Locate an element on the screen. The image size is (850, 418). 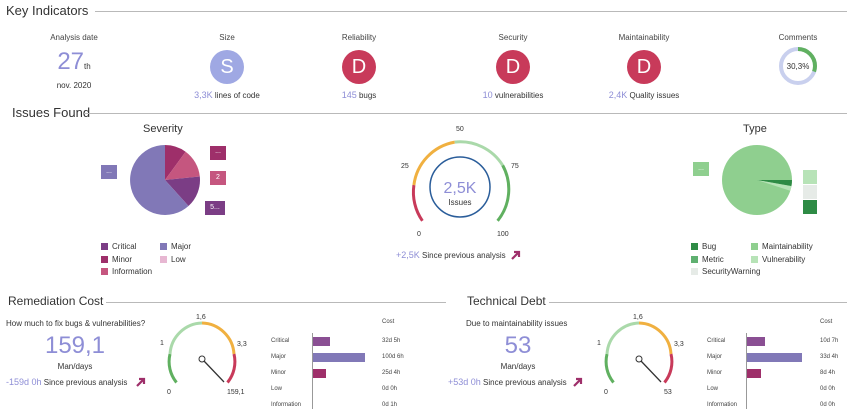
maintainability-unit: Quality issues is located at coordinates (654, 95).